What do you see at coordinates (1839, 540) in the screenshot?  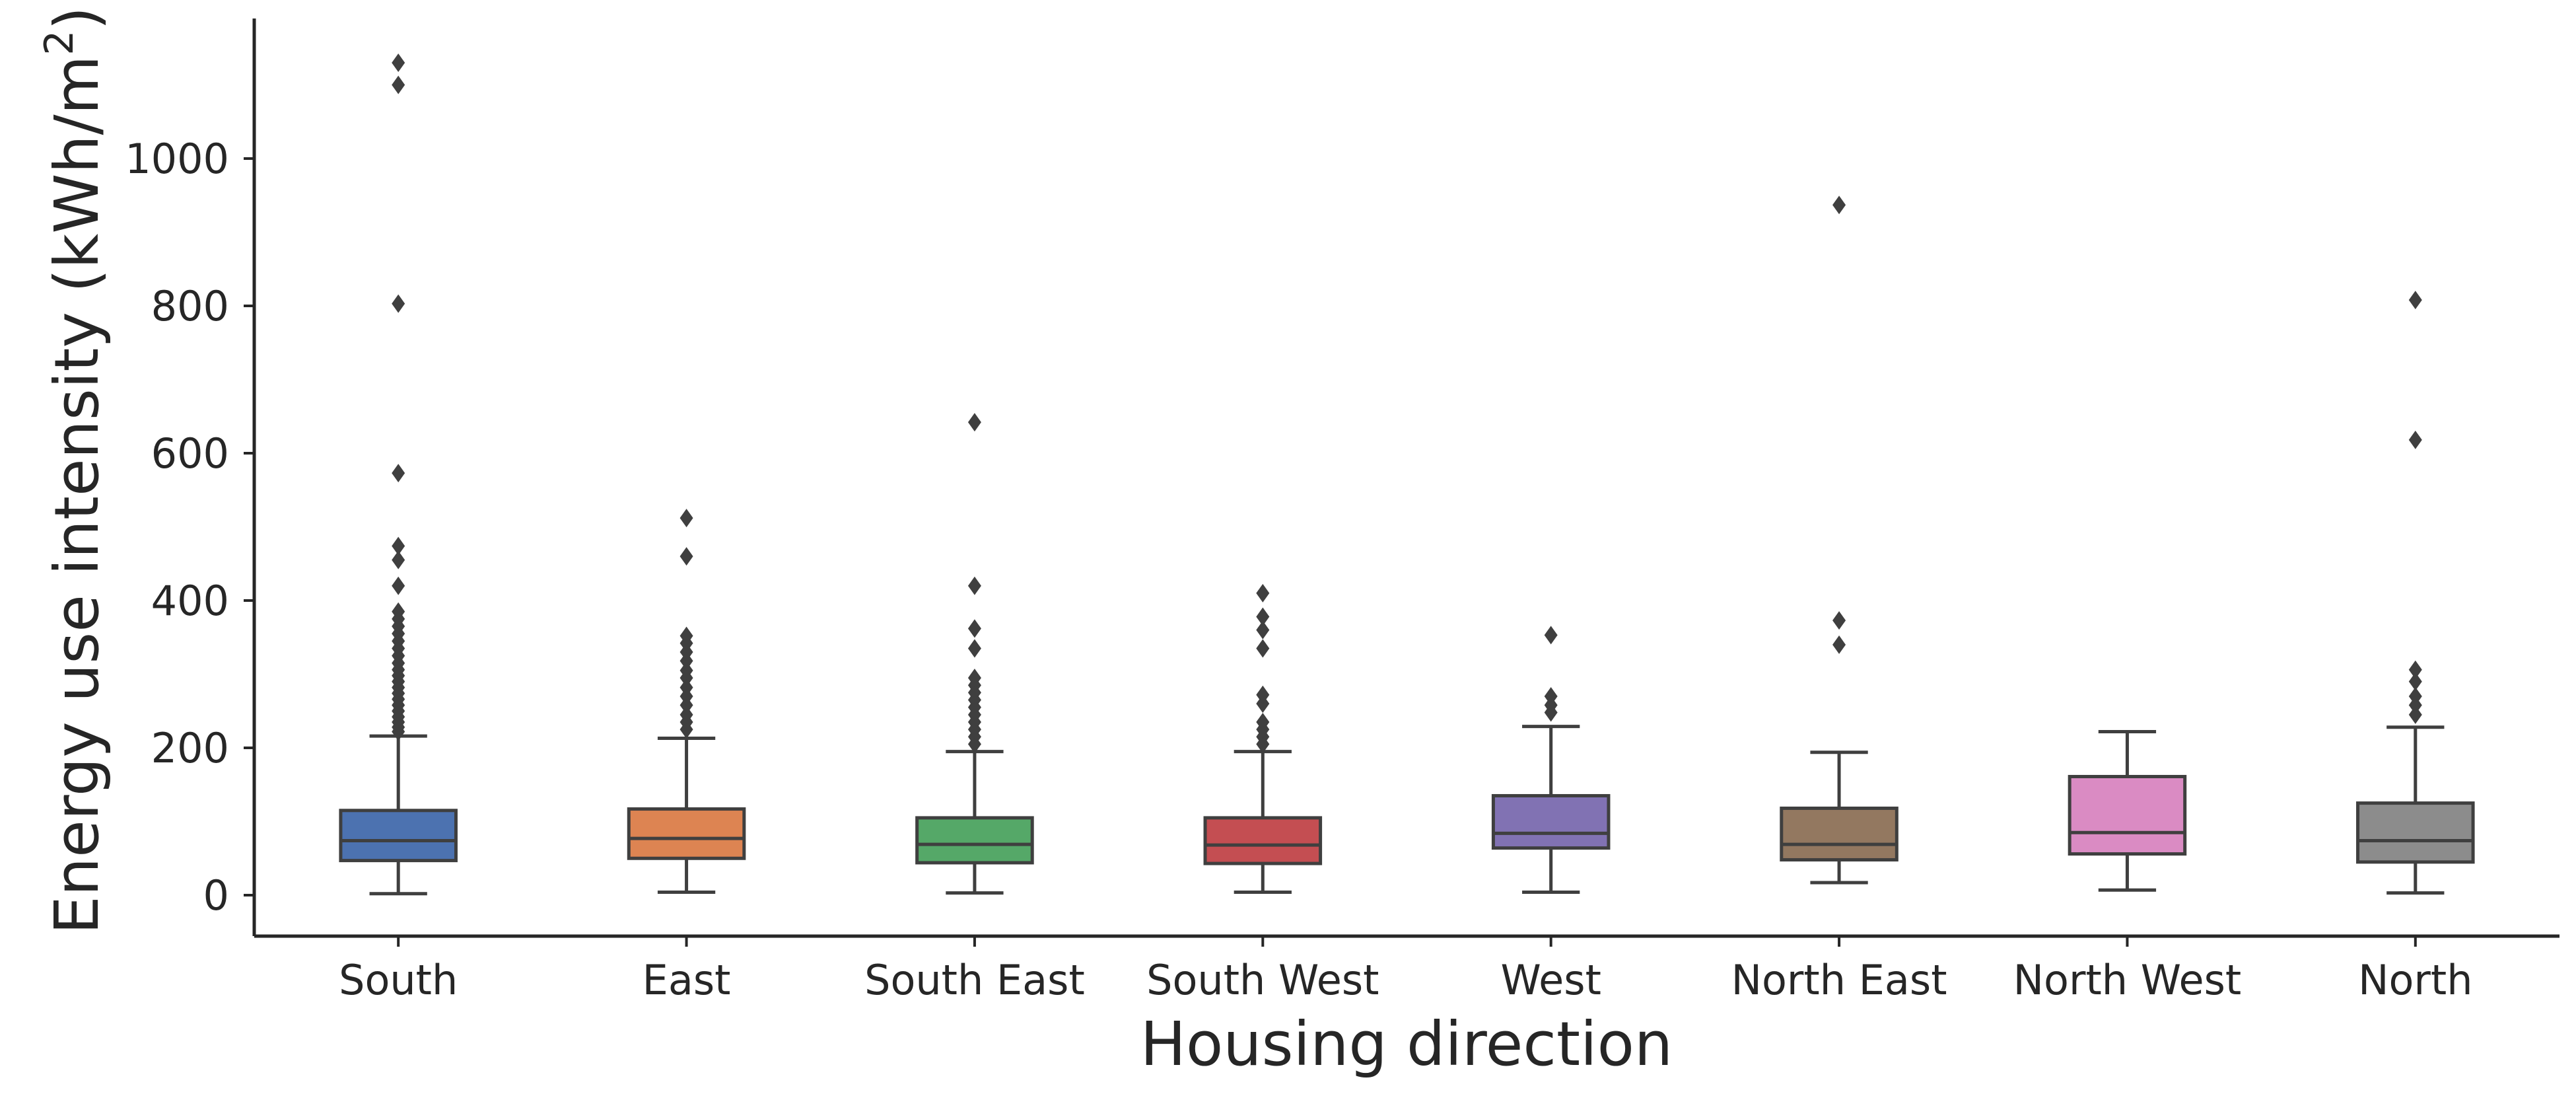 I see `box-group-north-east` at bounding box center [1839, 540].